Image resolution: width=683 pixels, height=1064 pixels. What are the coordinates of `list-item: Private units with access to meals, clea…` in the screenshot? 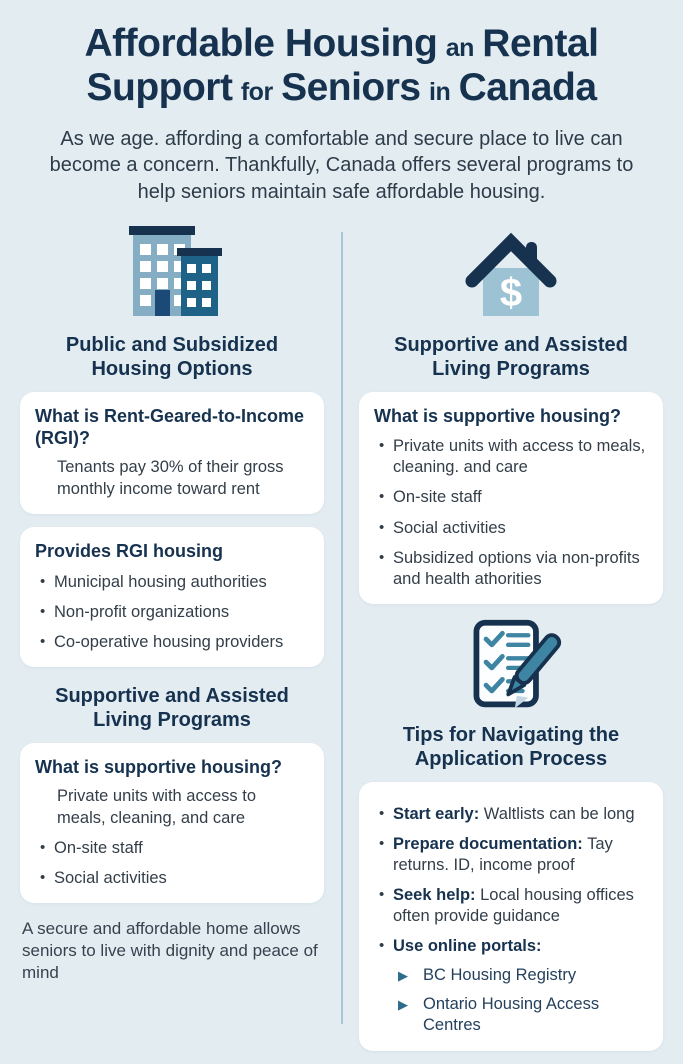 It's located at (511, 457).